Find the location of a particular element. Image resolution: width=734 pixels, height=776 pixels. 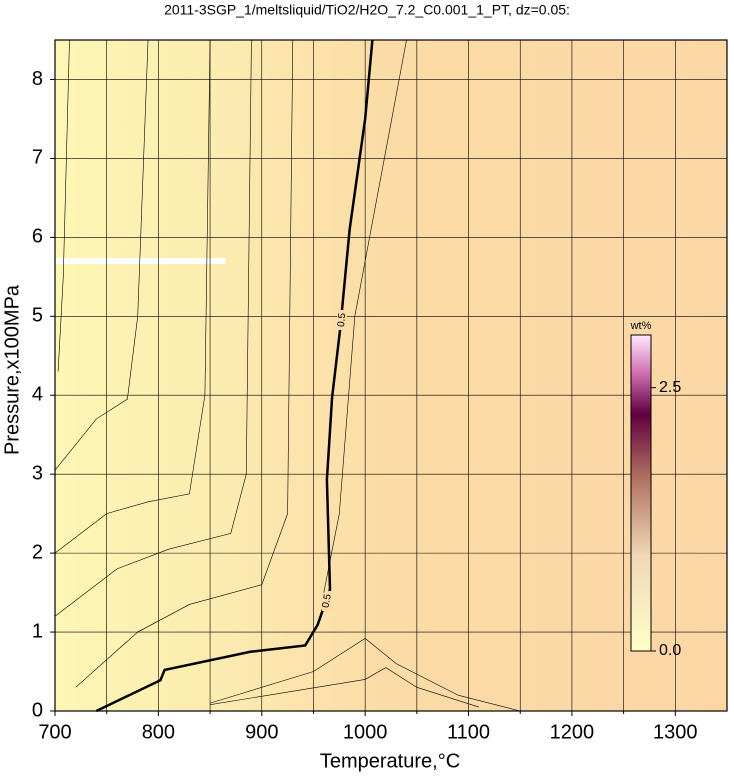

x-tick-label: 1300 is located at coordinates (675, 732).